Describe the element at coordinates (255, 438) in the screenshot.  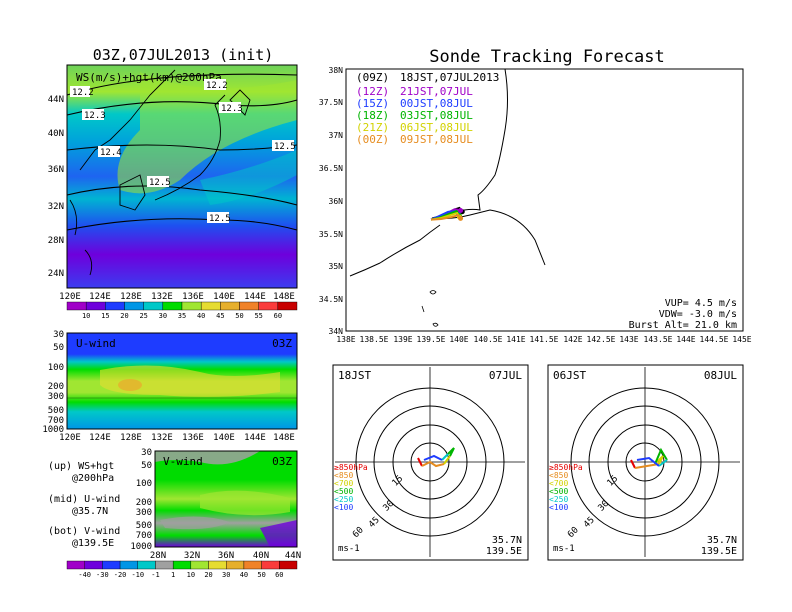
I see `u-x-tick: 144E` at that location.